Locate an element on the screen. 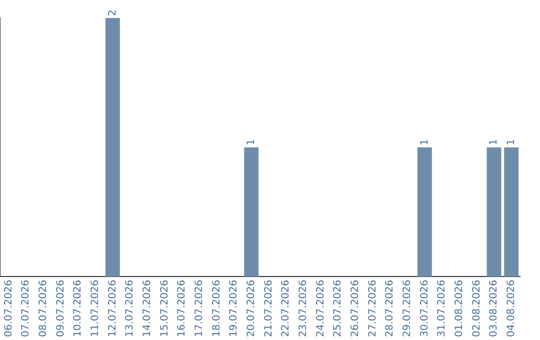 The width and height of the screenshot is (540, 340). x-tick-label: 09.07.2026 is located at coordinates (60, 309).